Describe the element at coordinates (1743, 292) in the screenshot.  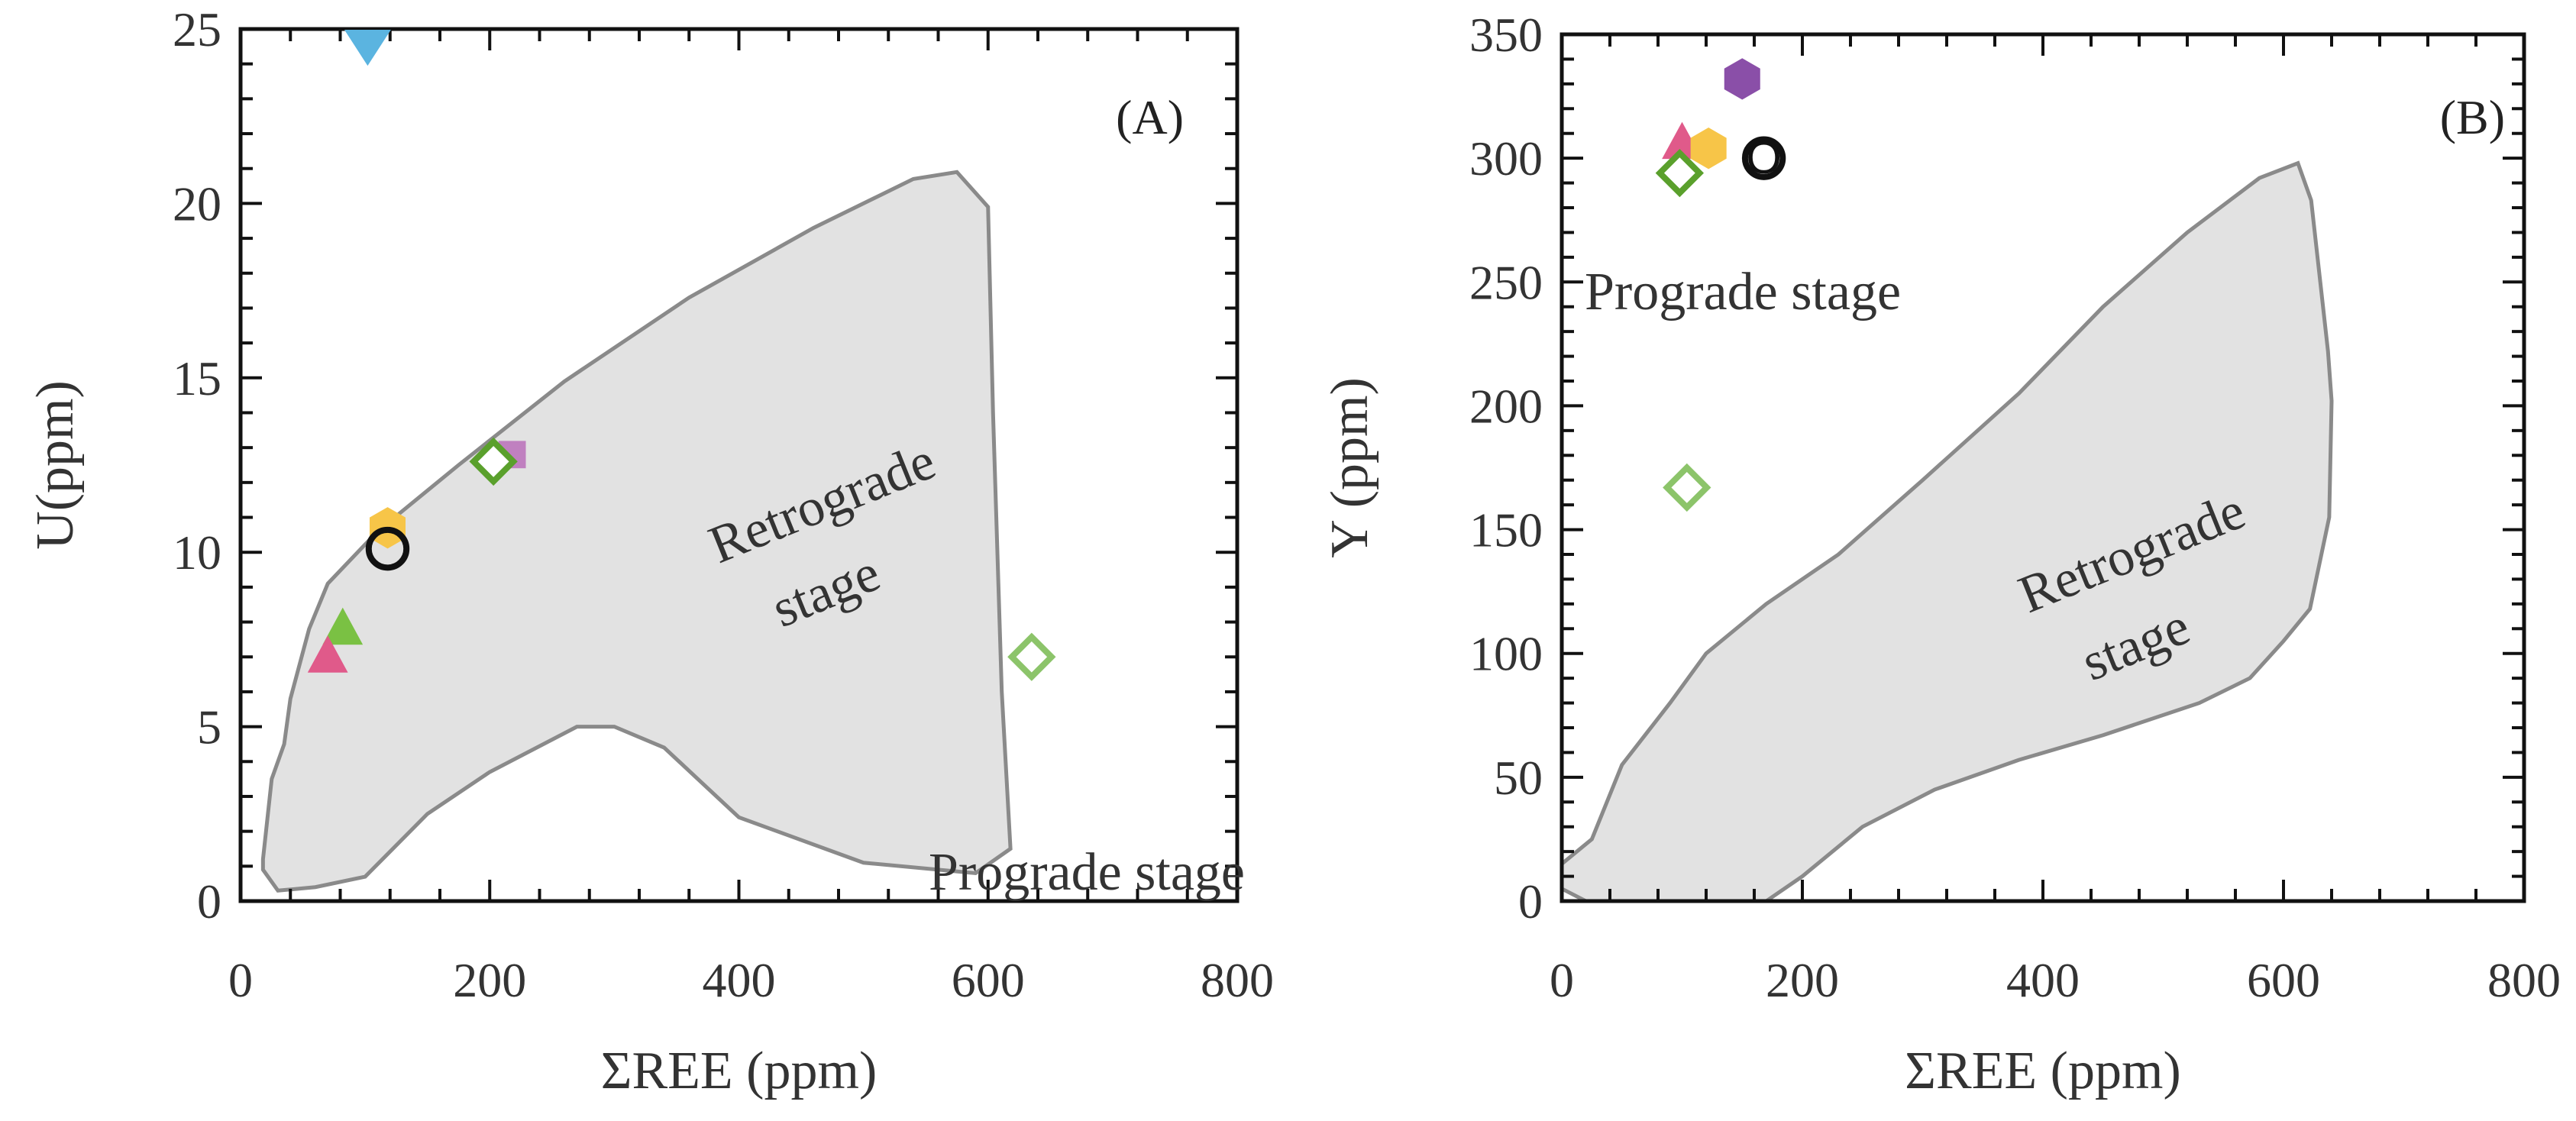
I see `panel-b-prograde-label: Prograde stage` at that location.